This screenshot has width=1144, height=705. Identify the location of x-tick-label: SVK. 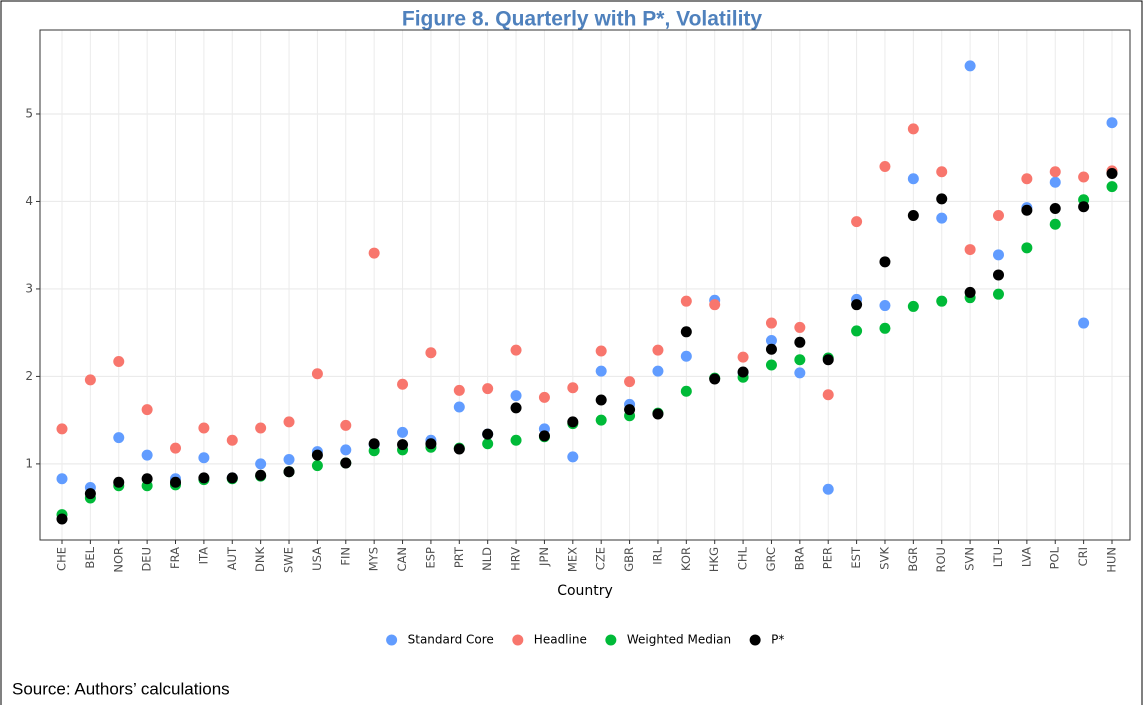
(884, 558).